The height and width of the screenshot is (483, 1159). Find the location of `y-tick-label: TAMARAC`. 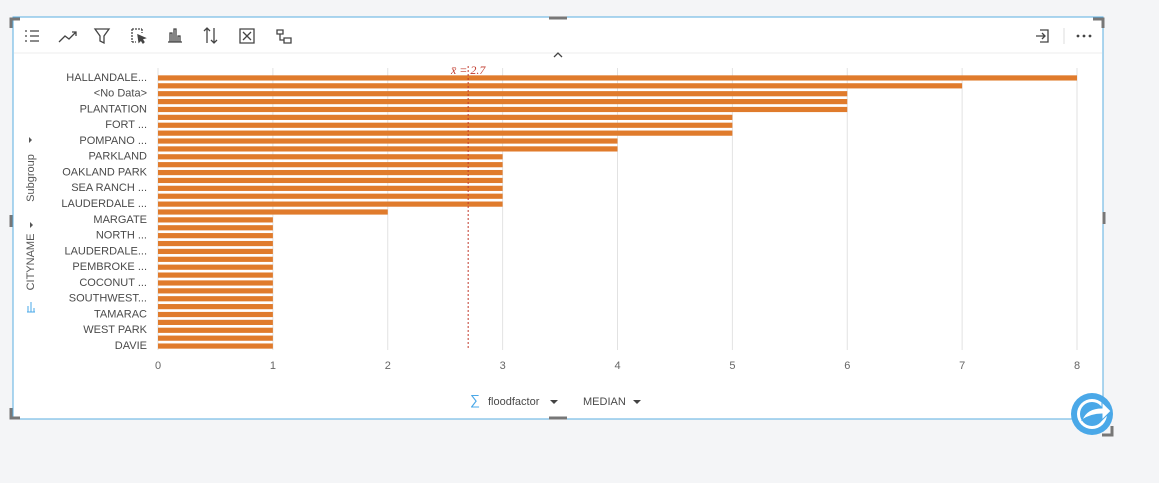

y-tick-label: TAMARAC is located at coordinates (120, 314).